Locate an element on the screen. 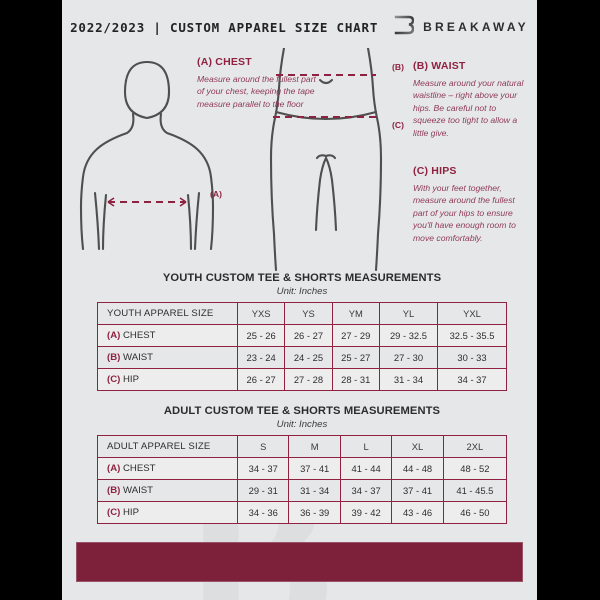 This screenshot has height=600, width=600. measurement-cell: 48 - 52 is located at coordinates (475, 468).